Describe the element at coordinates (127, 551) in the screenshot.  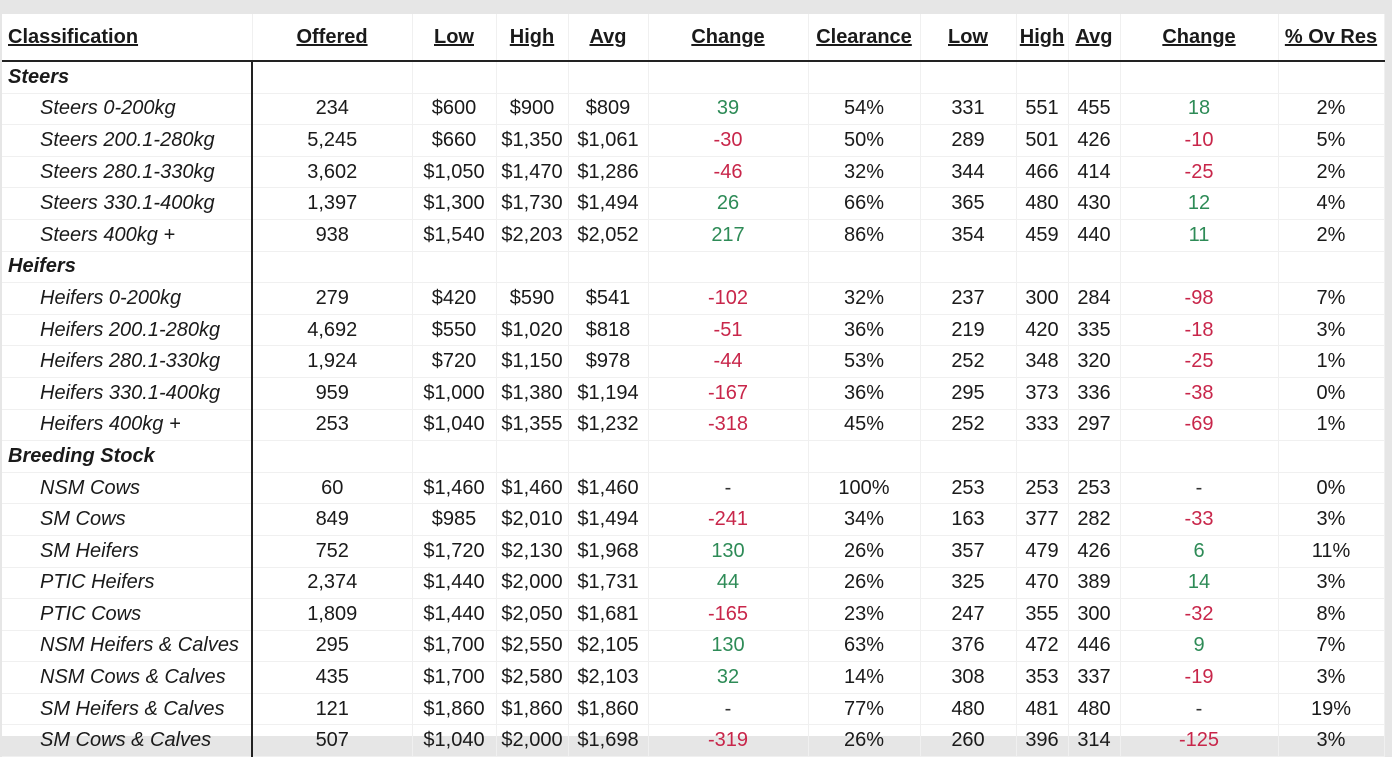
I see `classification-cell: SM Heifers` at that location.